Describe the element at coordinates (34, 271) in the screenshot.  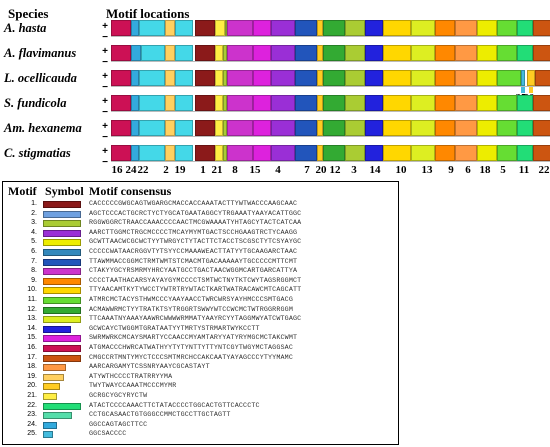
I see `legend-motif-number: 8.` at that location.